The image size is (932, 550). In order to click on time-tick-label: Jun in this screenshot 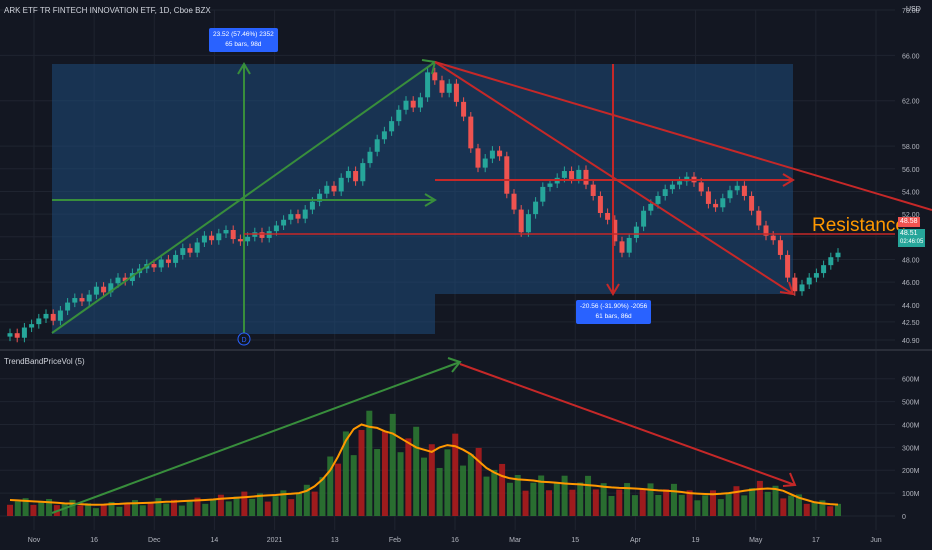, I will do `click(875, 540)`.